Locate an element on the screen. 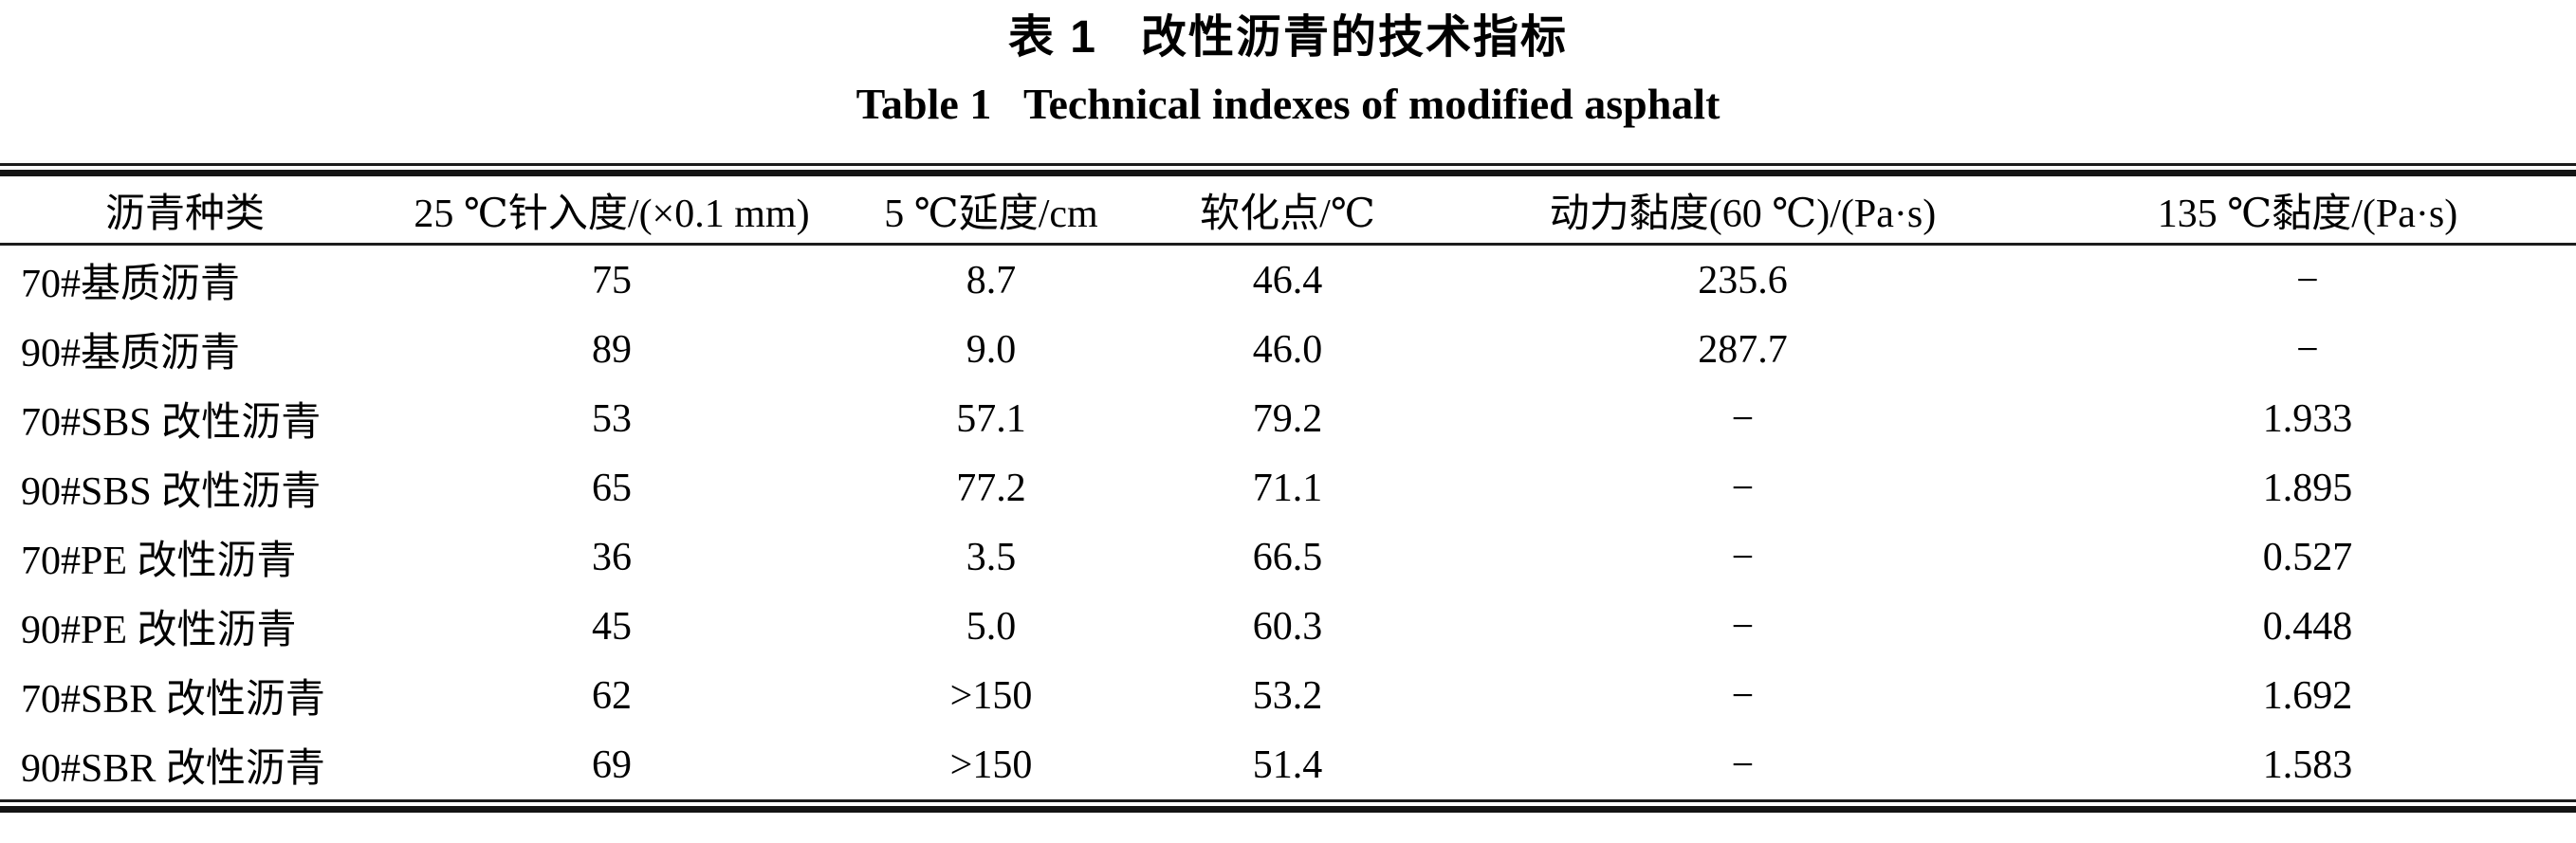 Image resolution: width=2576 pixels, height=843 pixels. value-cell: 36 is located at coordinates (612, 557).